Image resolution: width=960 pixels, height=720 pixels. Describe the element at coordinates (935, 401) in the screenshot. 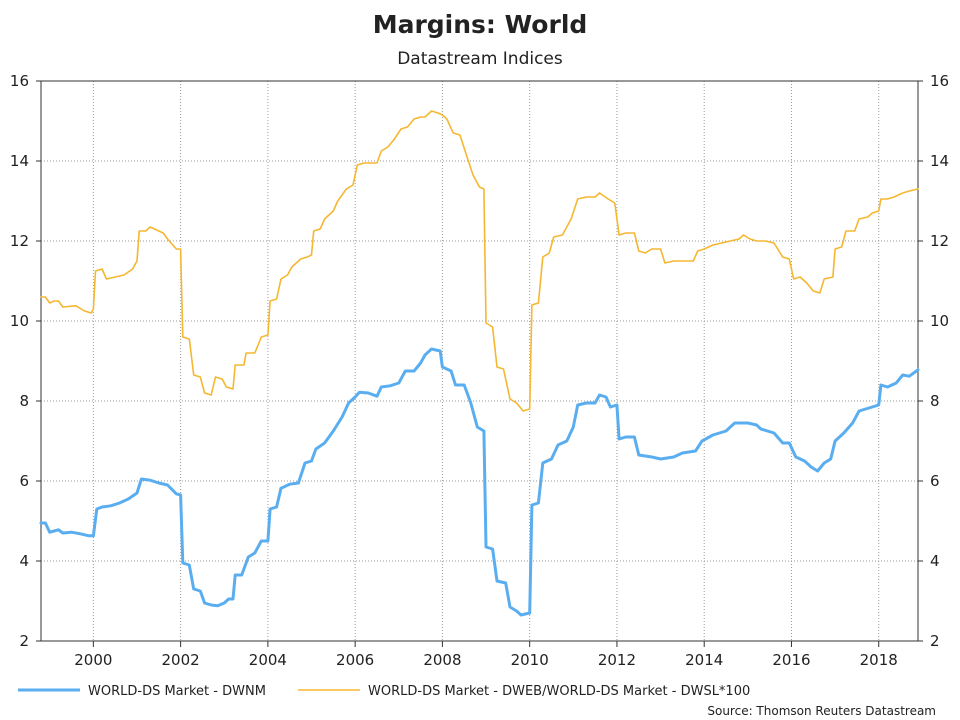

I see `y-tick-label-right: 8` at that location.